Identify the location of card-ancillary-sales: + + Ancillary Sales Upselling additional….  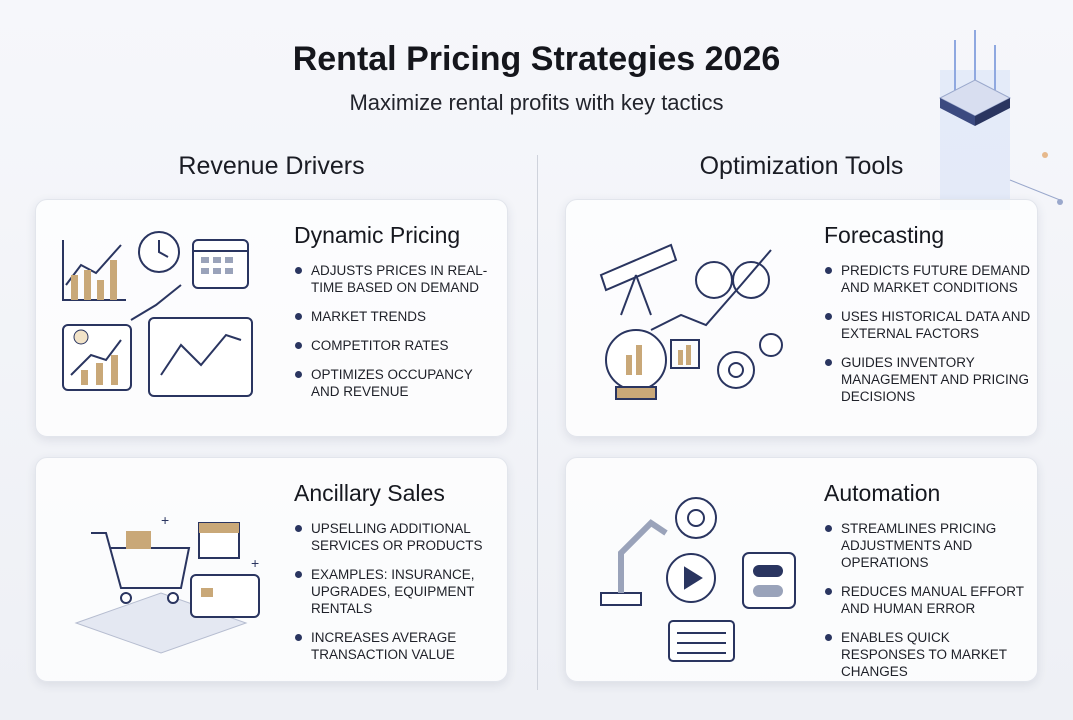
(271, 569).